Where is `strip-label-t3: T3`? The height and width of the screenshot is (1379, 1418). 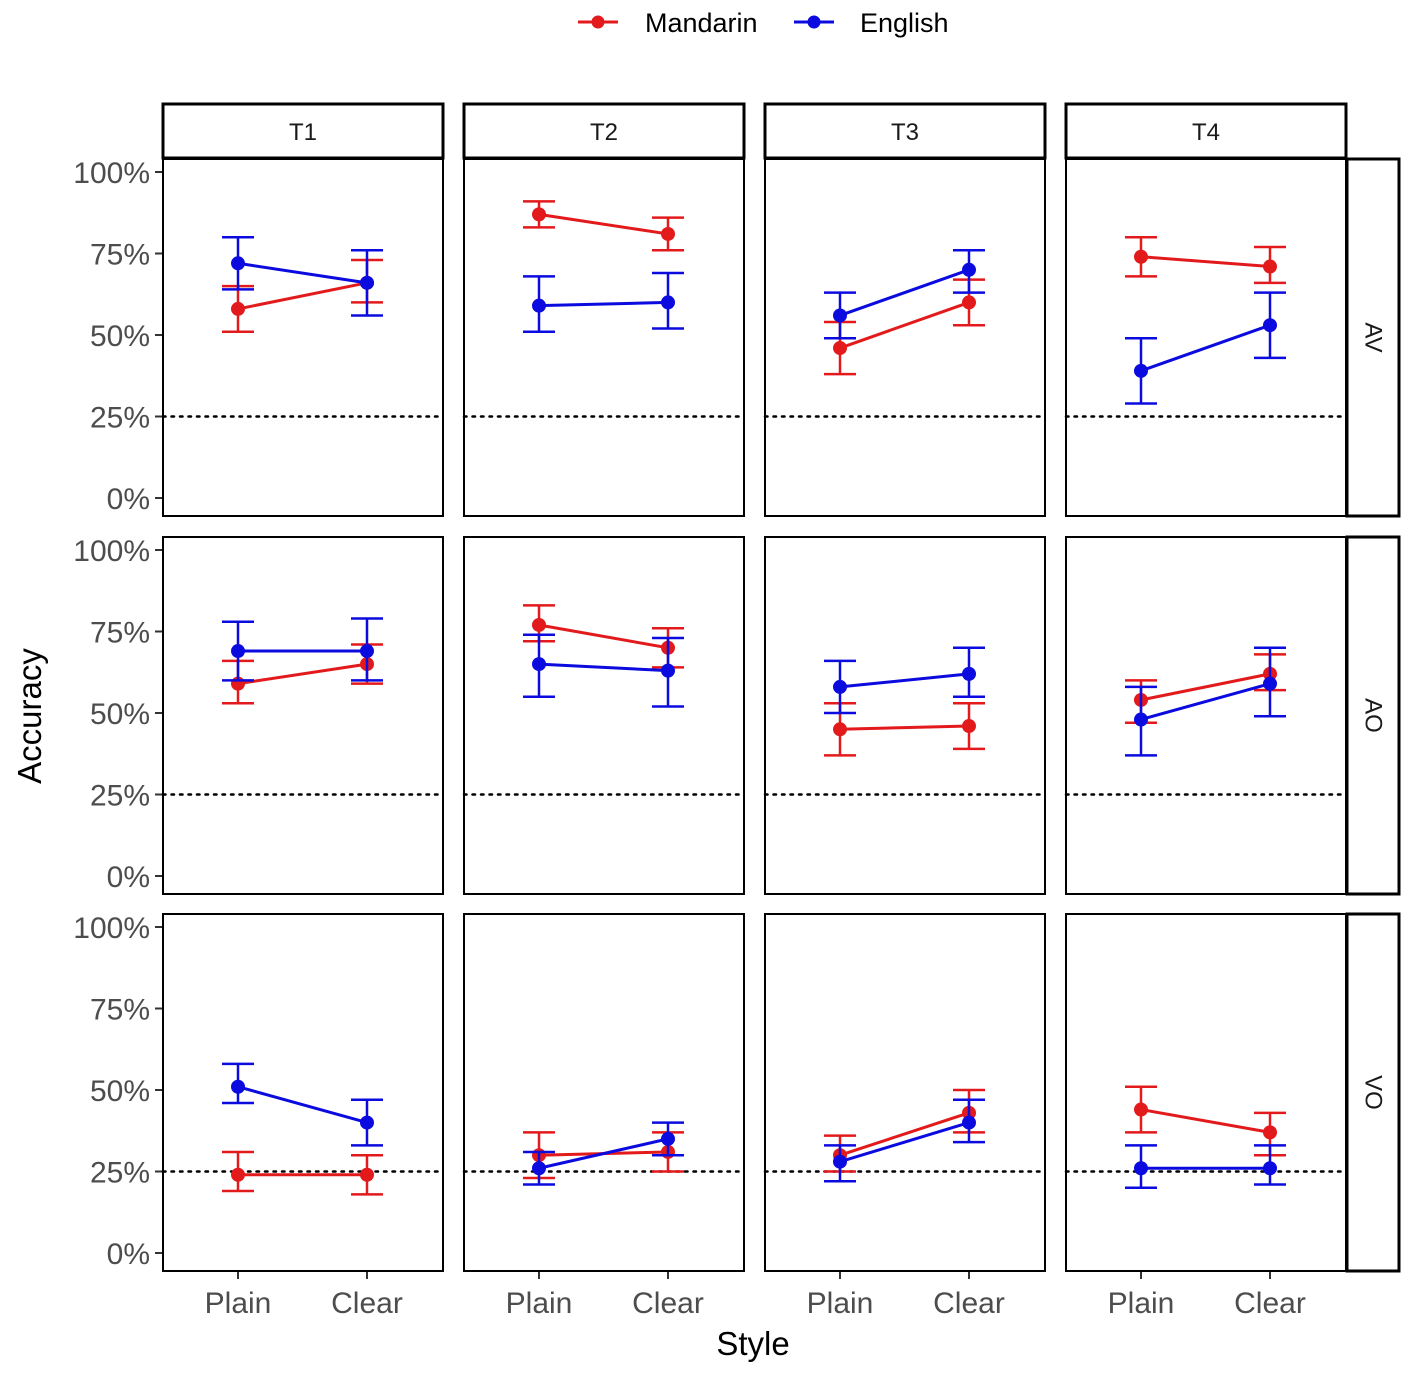 strip-label-t3: T3 is located at coordinates (905, 132).